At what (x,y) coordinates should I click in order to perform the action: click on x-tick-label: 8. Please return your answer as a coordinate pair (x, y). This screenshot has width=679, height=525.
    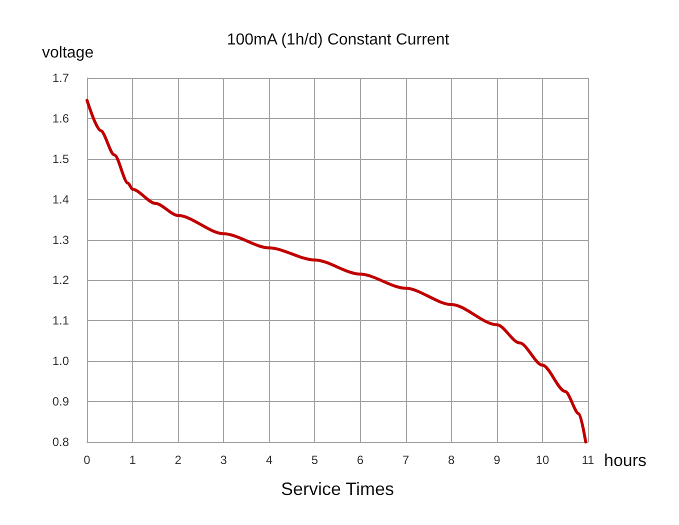
    Looking at the image, I should click on (452, 460).